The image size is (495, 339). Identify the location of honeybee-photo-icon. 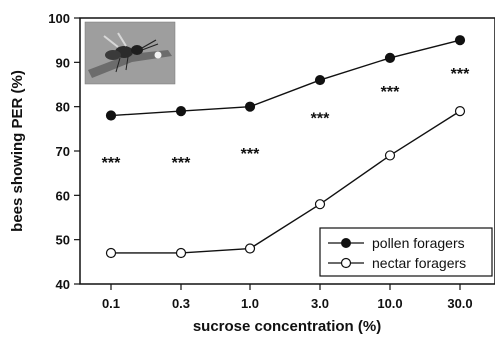
(130, 53).